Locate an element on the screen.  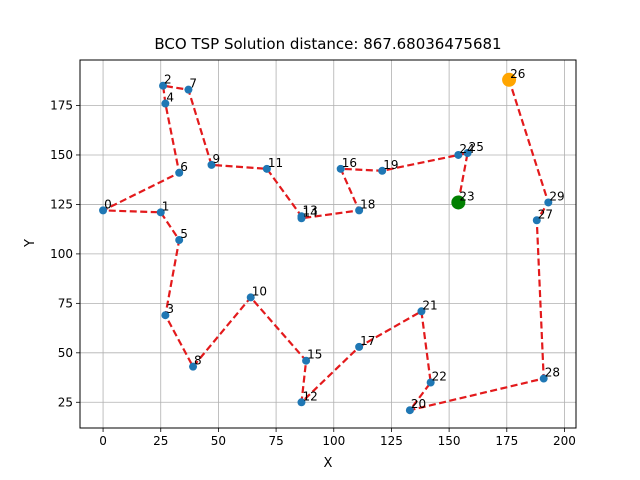
x-axis-ticks: 0 25 50 75 100 125 150 175 200 is located at coordinates (337, 438).